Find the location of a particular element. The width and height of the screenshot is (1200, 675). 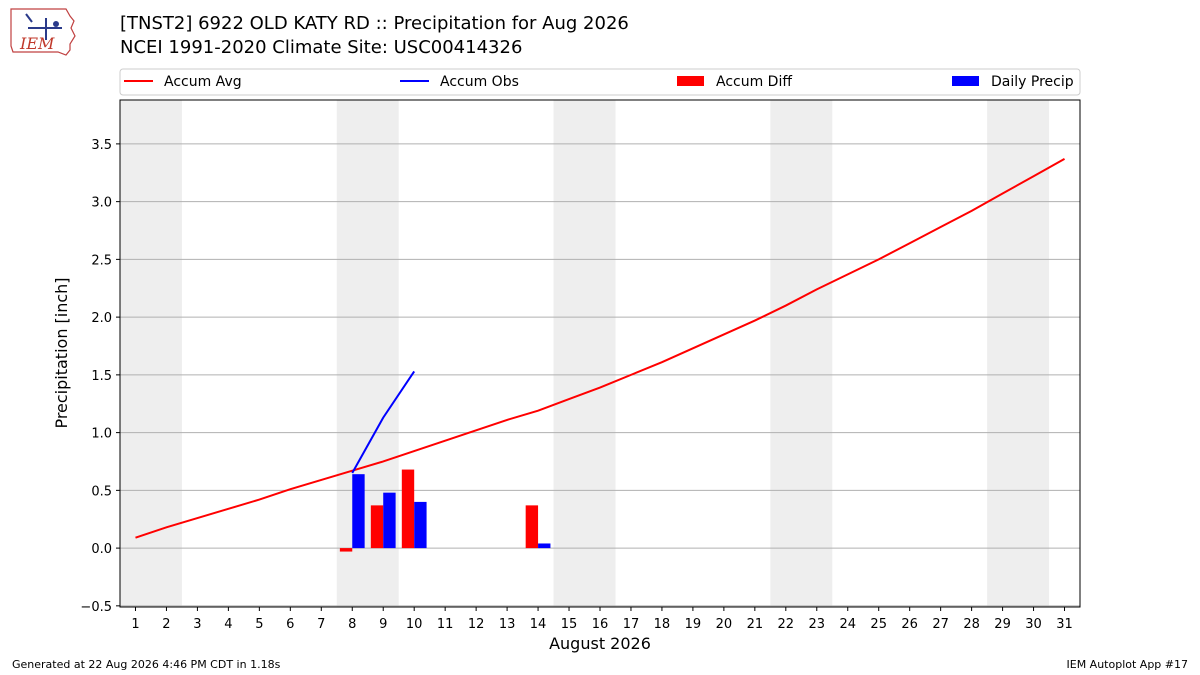

legend: Accum Avg Accum Obs Accum Diff Daily Precip is located at coordinates (600, 82).